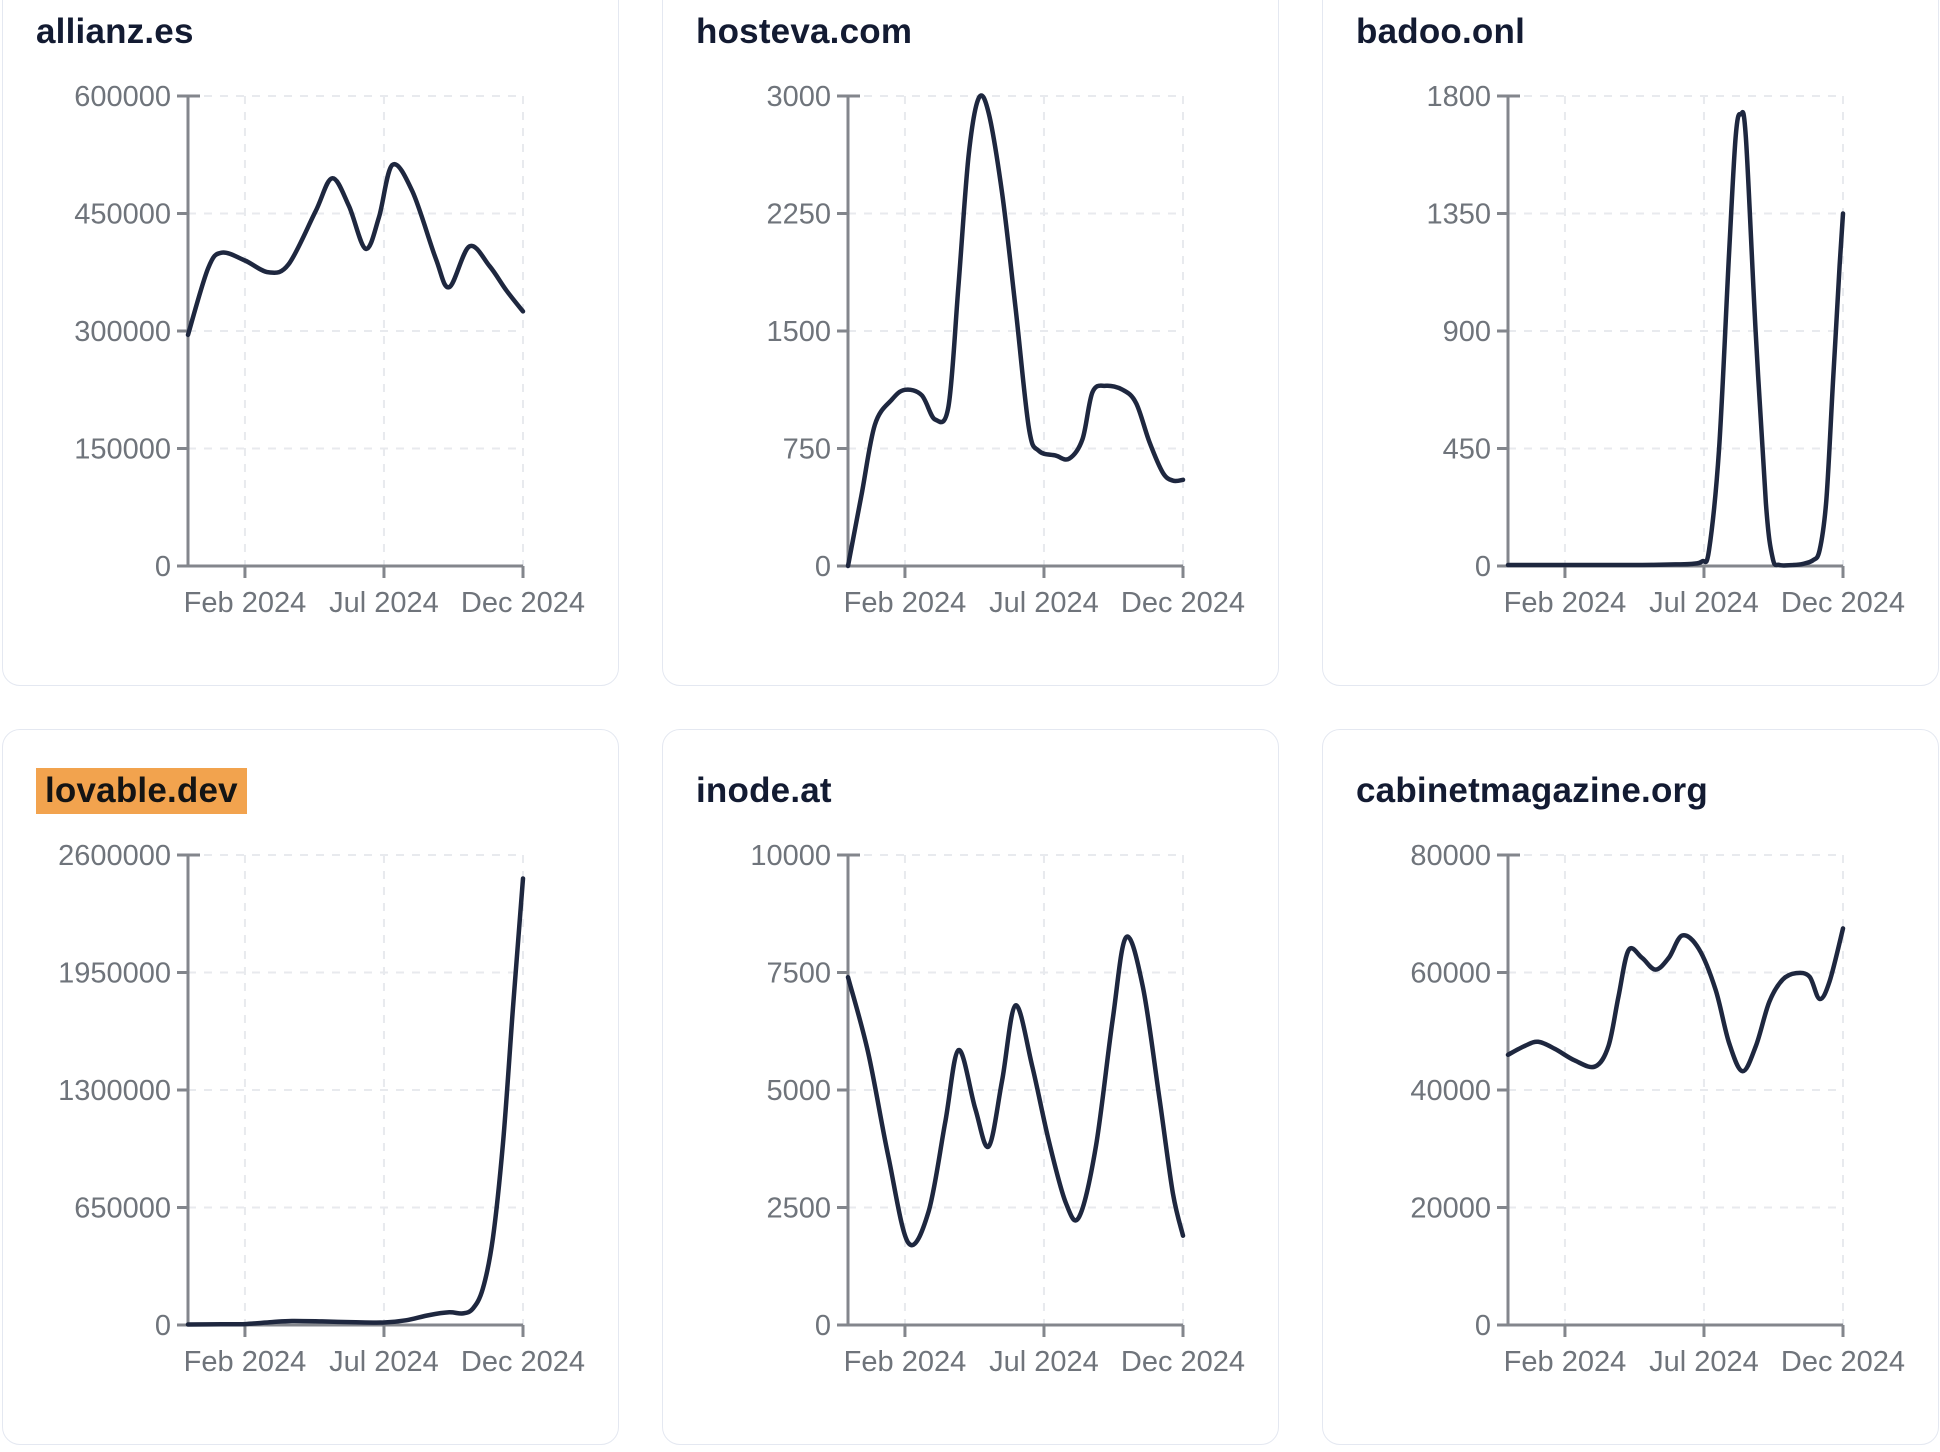 This screenshot has width=1940, height=1452. I want to click on domain-title-text: inode.at, so click(764, 790).